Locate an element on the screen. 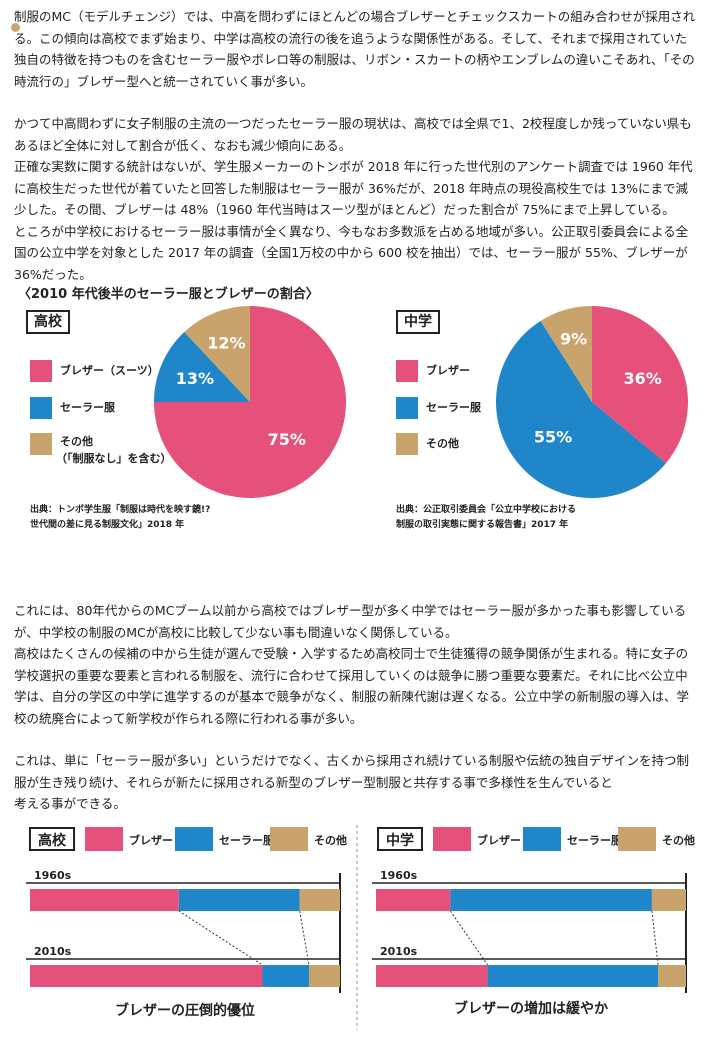 The image size is (707, 1039). legend-other-note: （「制服なし」を含む） is located at coordinates (114, 458).